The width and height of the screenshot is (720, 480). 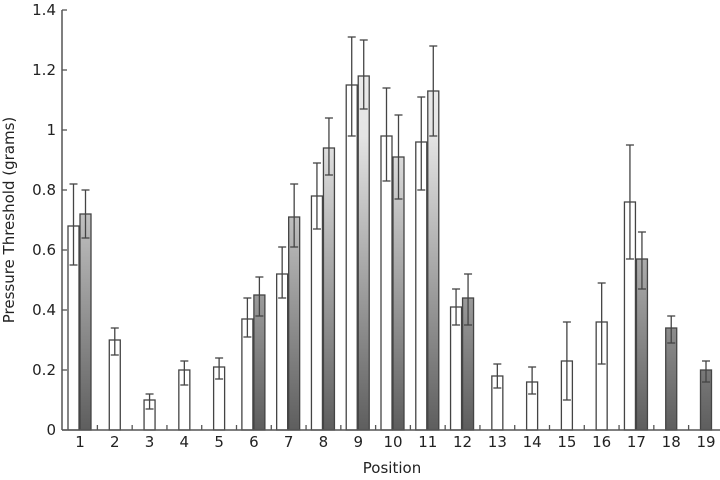 What do you see at coordinates (358, 442) in the screenshot?
I see `x-tick-label: 9` at bounding box center [358, 442].